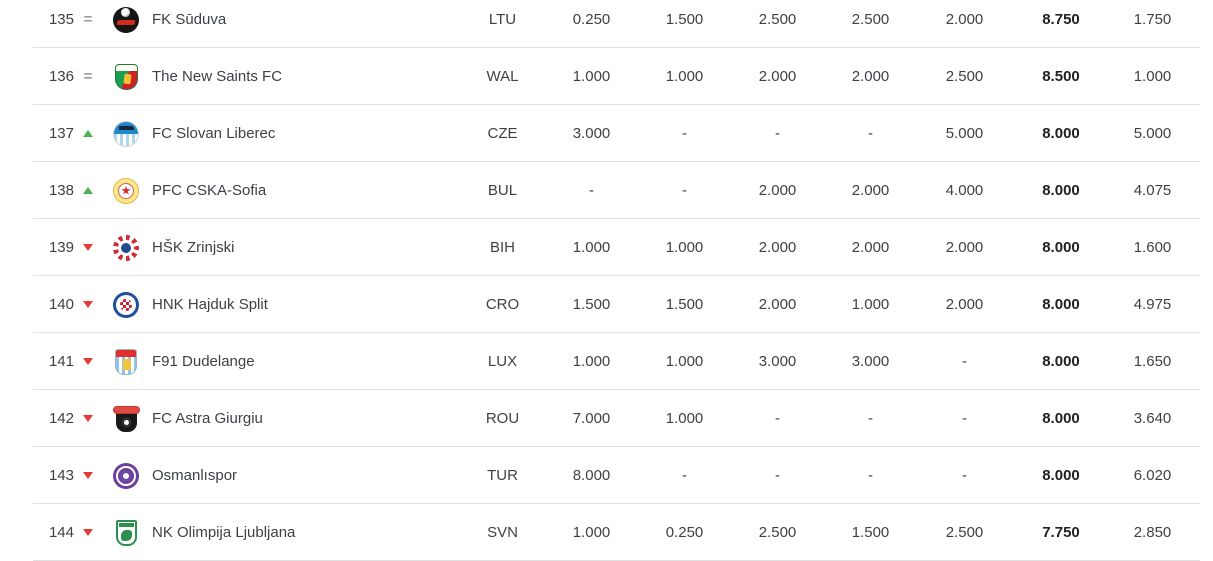 Image resolution: width=1213 pixels, height=561 pixels. Describe the element at coordinates (61, 532) in the screenshot. I see `rank-number: 144` at that location.